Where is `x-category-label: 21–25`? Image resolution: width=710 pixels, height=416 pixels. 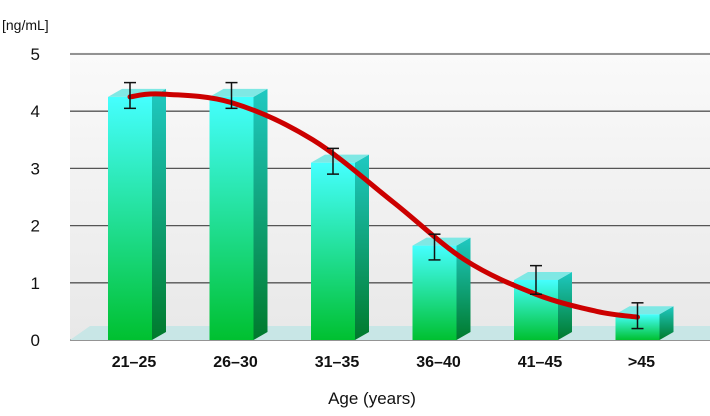 x-category-label: 21–25 is located at coordinates (134, 362).